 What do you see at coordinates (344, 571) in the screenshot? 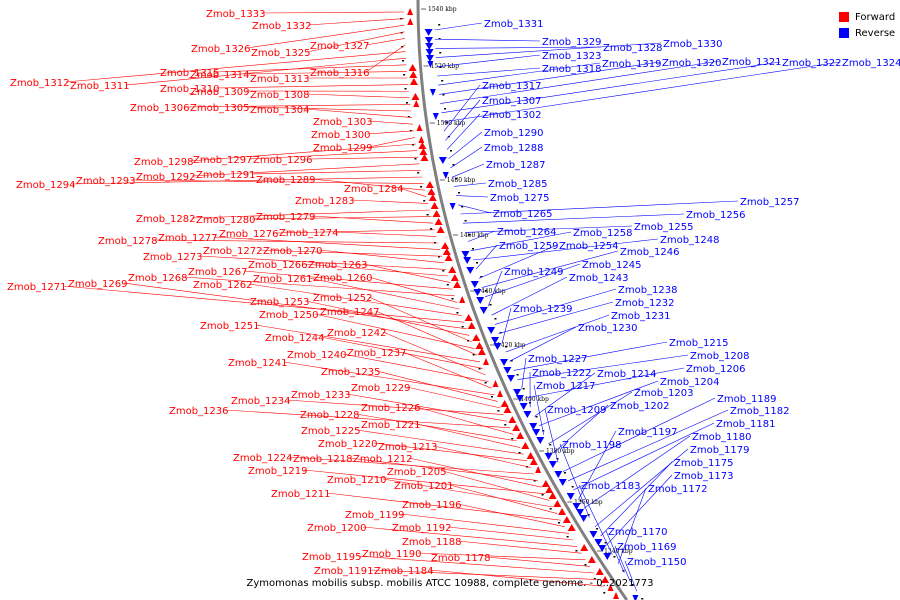
I see `forward-gene-label: Zmob_1191` at bounding box center [344, 571].